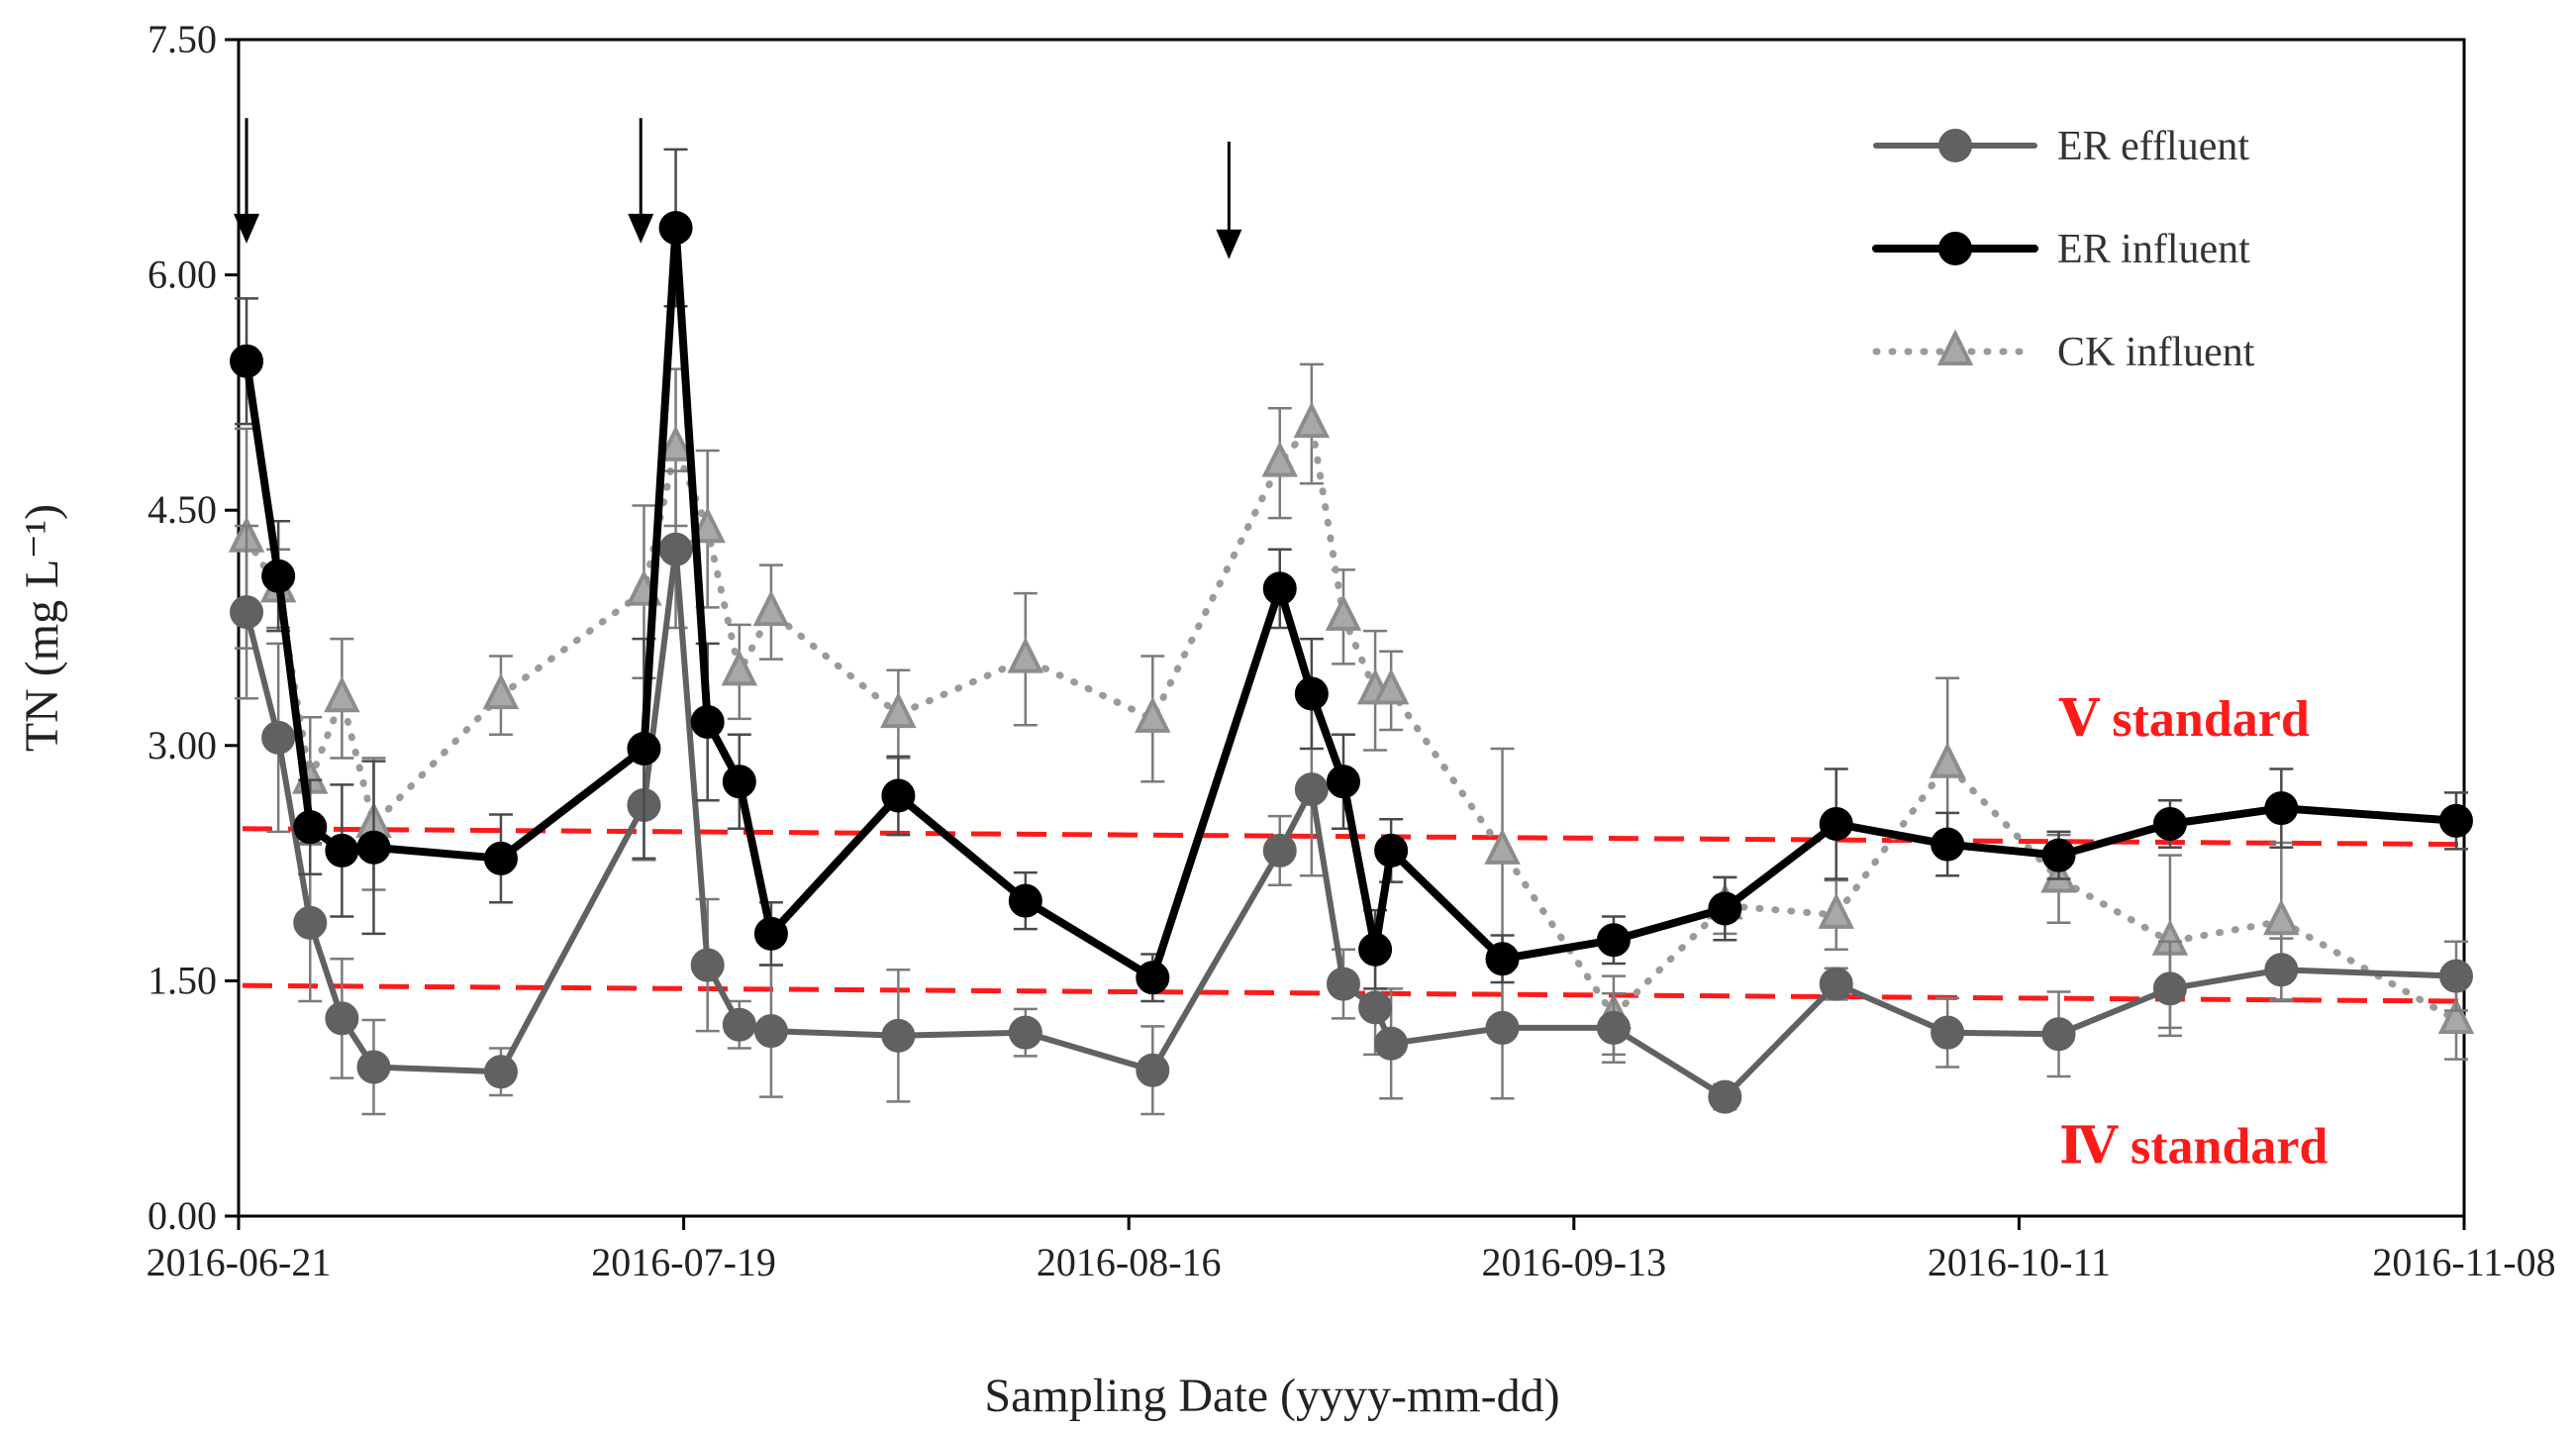 The image size is (2576, 1430). What do you see at coordinates (684, 1262) in the screenshot?
I see `x-tick-label: 2016-07-19` at bounding box center [684, 1262].